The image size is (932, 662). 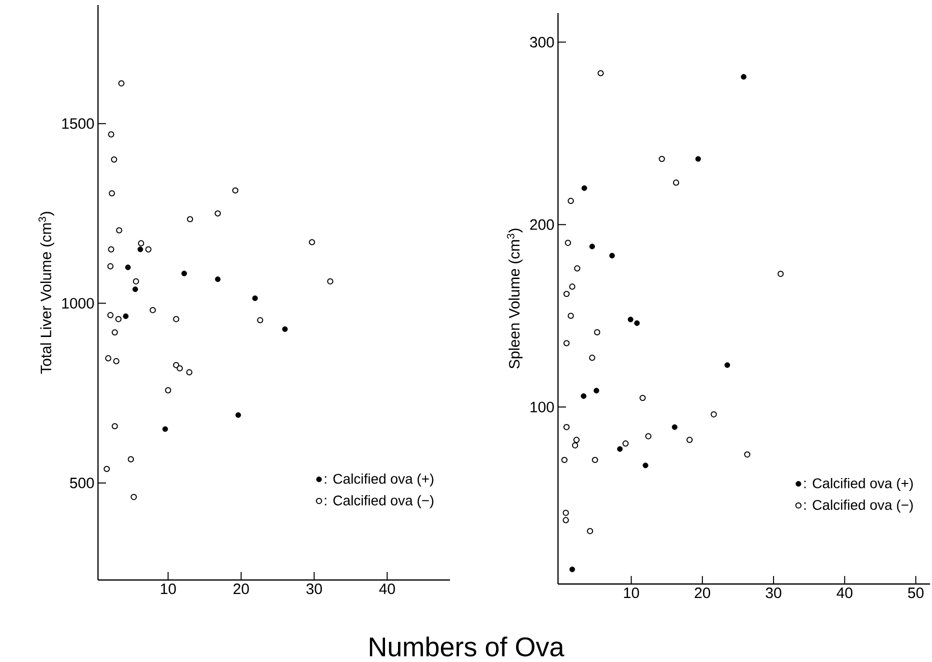 I want to click on y-tick-label: 200, so click(x=542, y=224).